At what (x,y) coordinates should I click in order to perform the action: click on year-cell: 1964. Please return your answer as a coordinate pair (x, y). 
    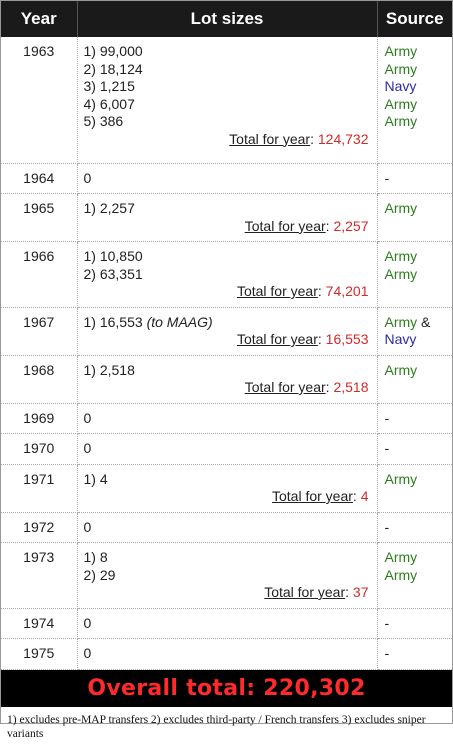
    Looking at the image, I should click on (39, 178).